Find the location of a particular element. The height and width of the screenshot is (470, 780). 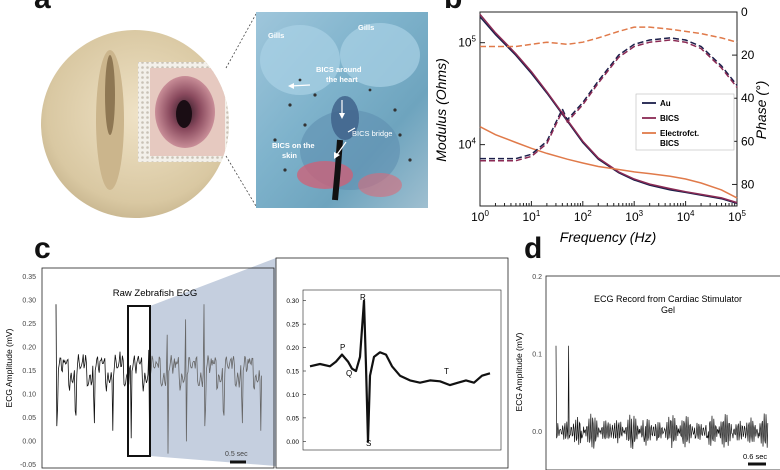

x-tick-label: 10⁰ is located at coordinates (480, 216).